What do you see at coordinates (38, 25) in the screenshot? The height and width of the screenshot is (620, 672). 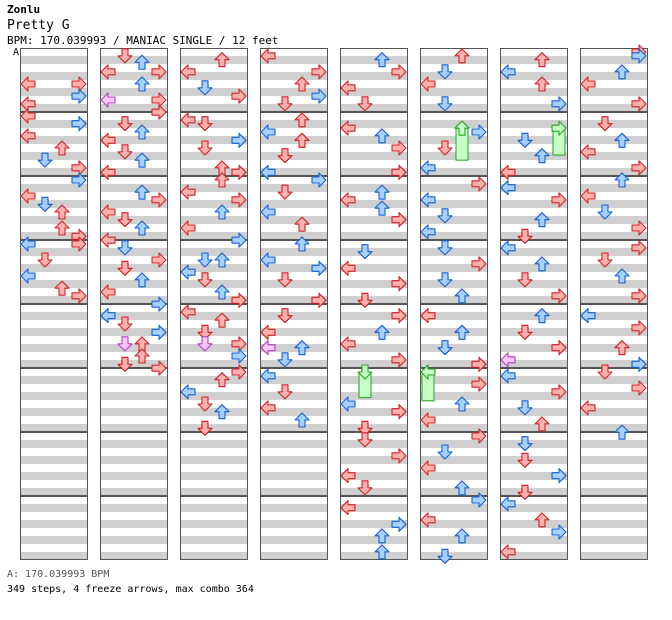 I see `song-title: Pretty G` at bounding box center [38, 25].